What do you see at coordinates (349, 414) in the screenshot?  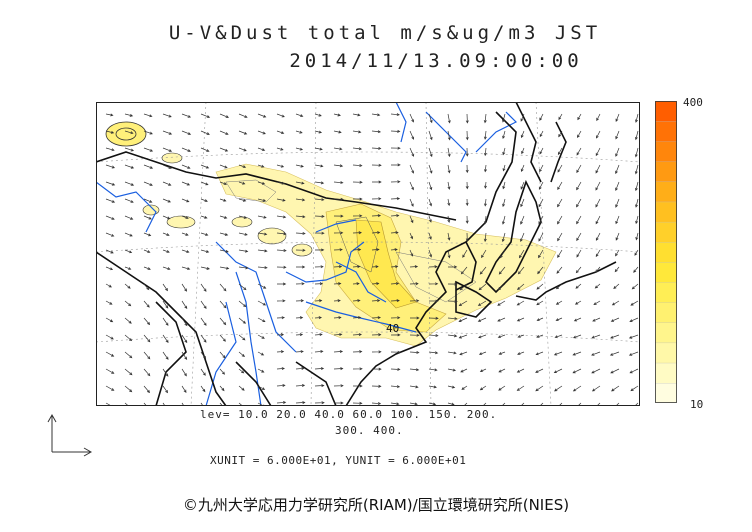 I see `contour-levels-line1: lev= 10.0 20.0 40.0 60.0 100. 150. 200.` at bounding box center [349, 414].